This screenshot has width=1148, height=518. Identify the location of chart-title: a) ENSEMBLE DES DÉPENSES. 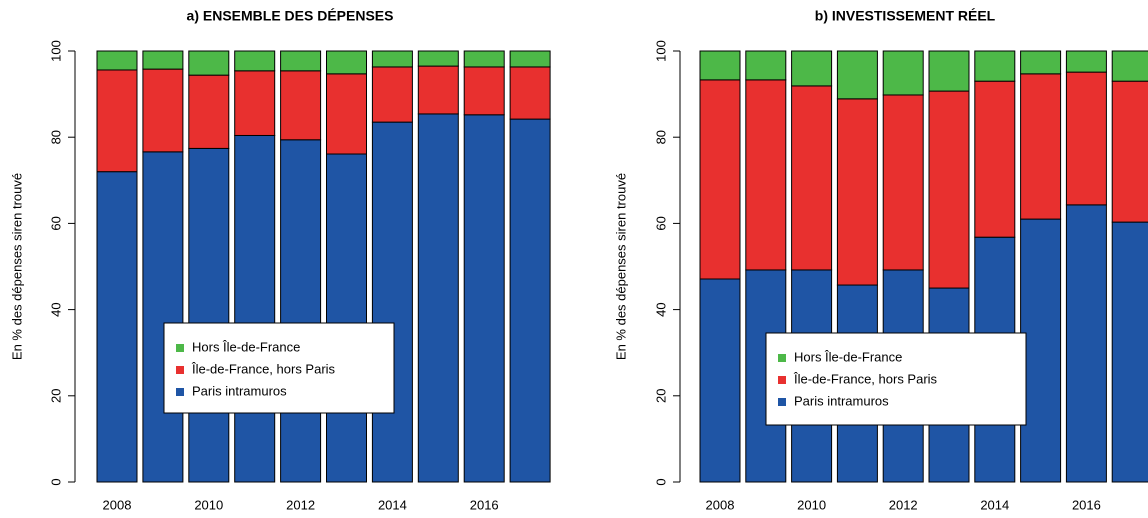
(290, 16).